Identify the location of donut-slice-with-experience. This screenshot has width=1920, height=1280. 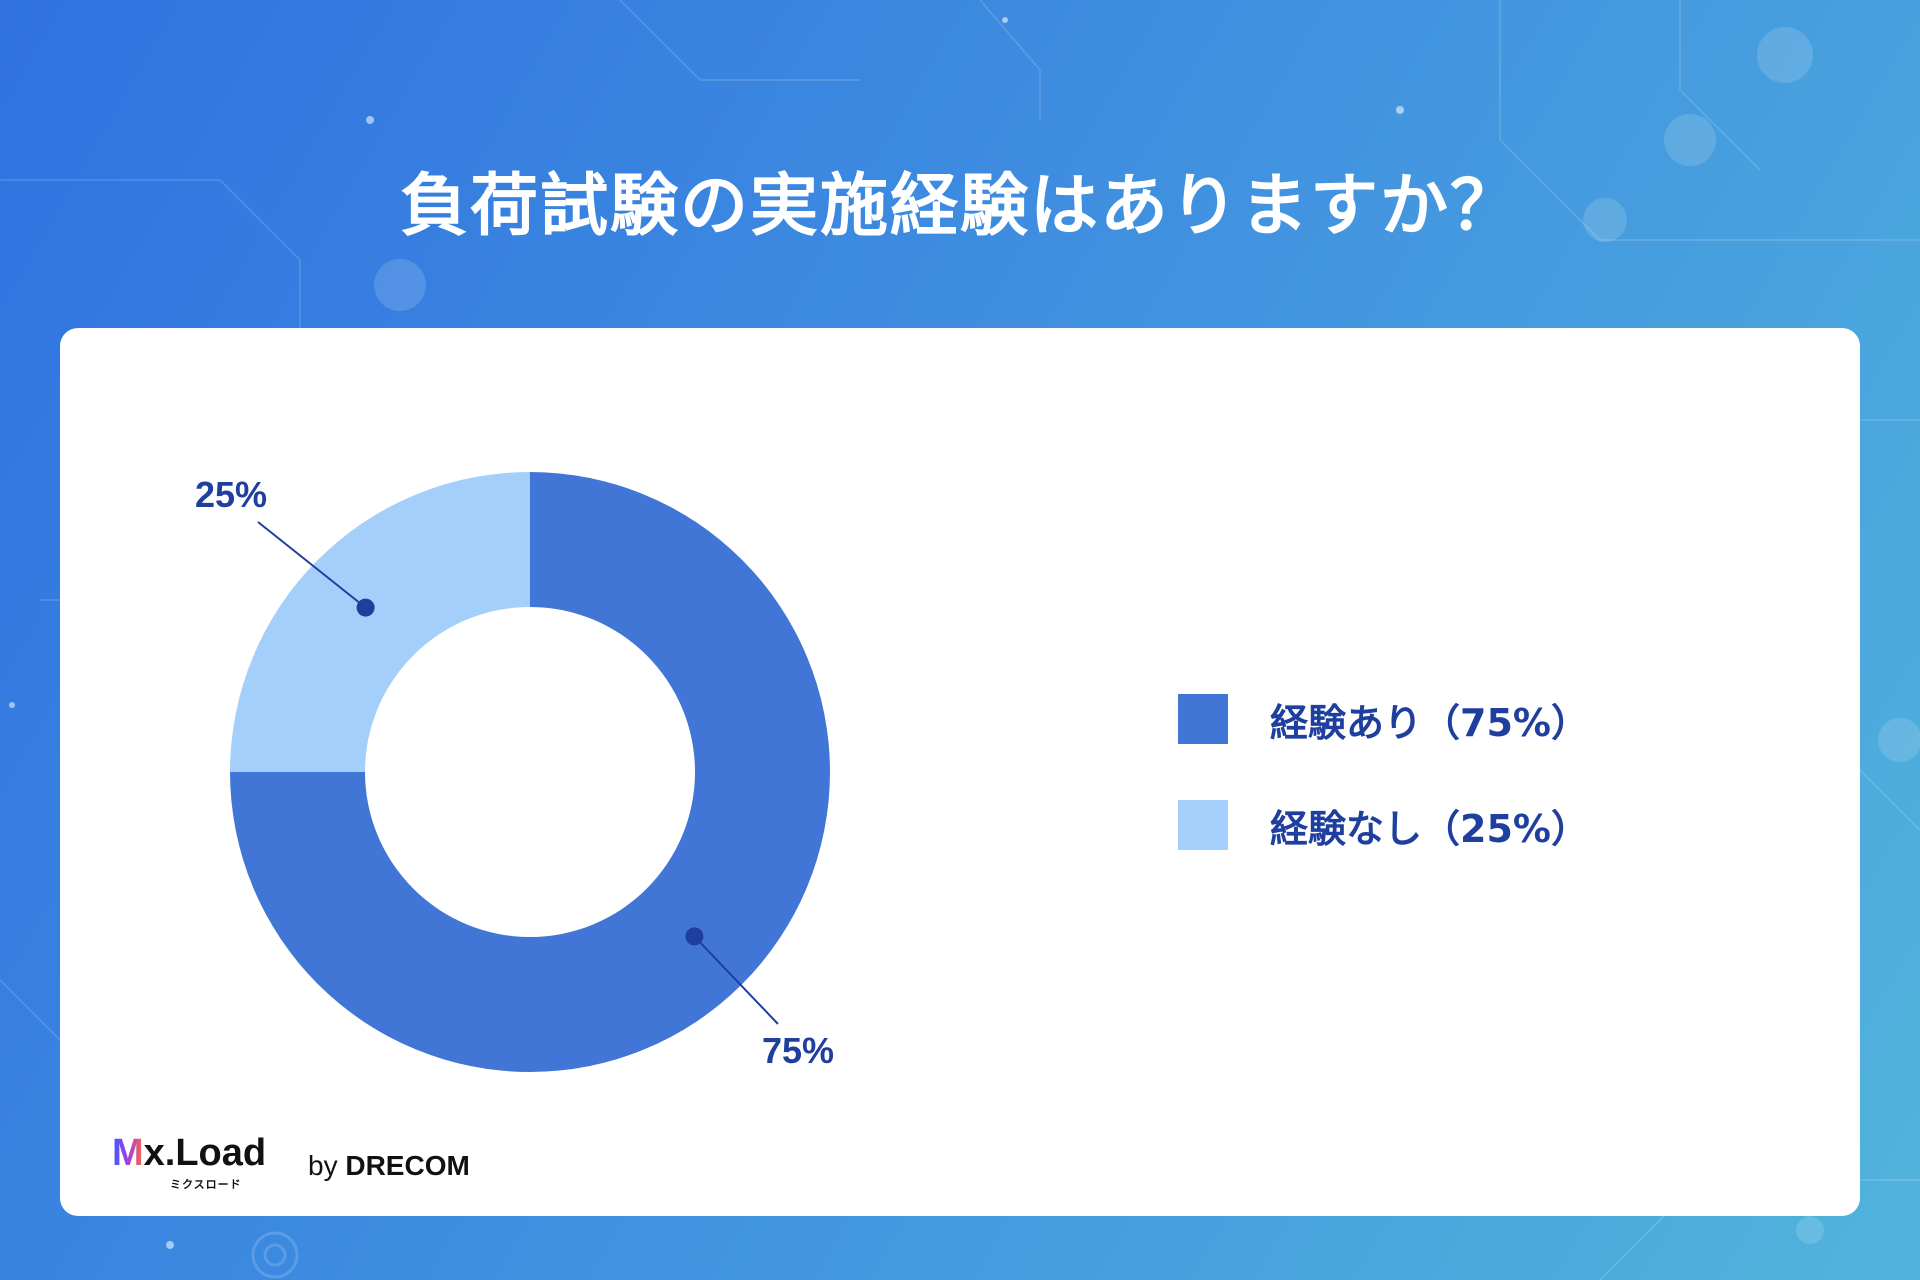
(530, 772).